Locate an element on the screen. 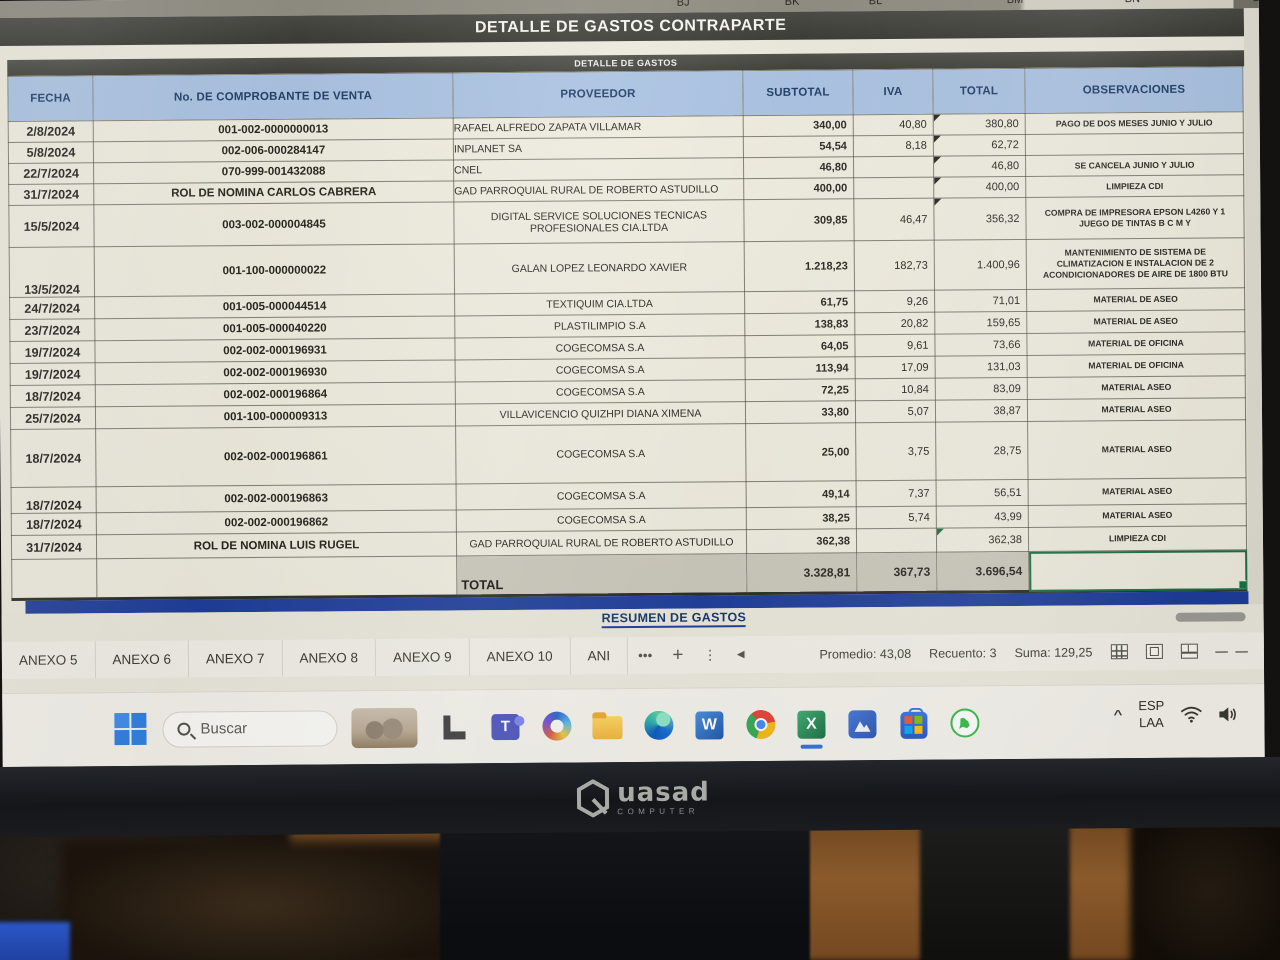 Image resolution: width=1280 pixels, height=960 pixels. cell-total: 356,32 is located at coordinates (980, 219).